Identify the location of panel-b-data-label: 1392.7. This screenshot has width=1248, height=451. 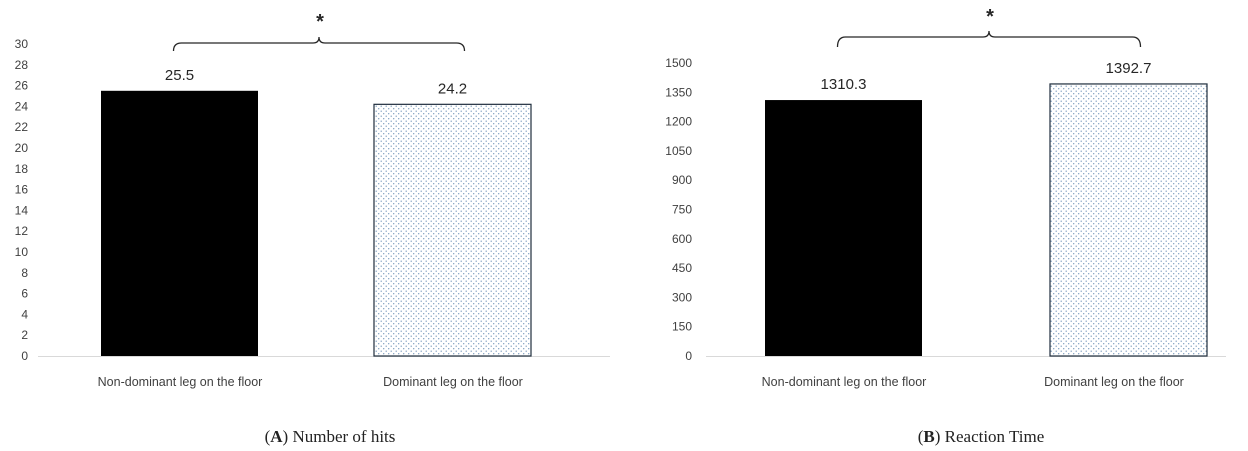
(1129, 68).